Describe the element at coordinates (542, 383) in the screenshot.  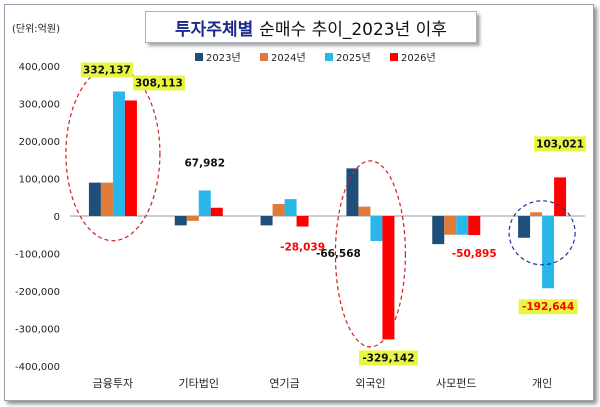
I see `category-label: 개인` at that location.